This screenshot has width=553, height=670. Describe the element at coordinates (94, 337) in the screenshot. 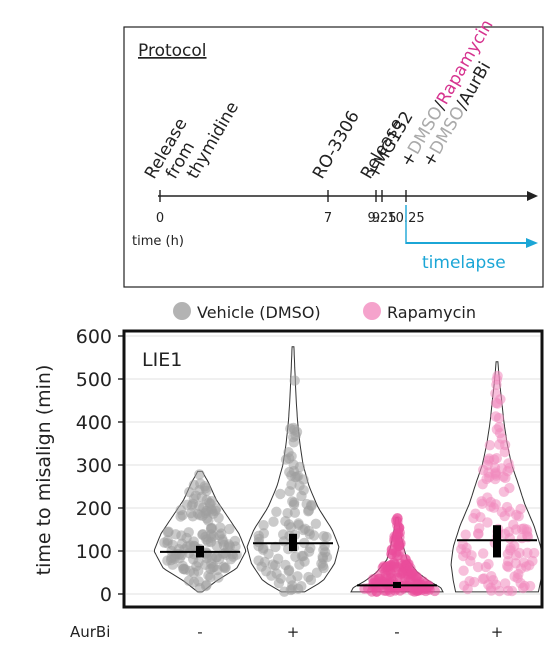

I see `y-tick-label: 600` at that location.